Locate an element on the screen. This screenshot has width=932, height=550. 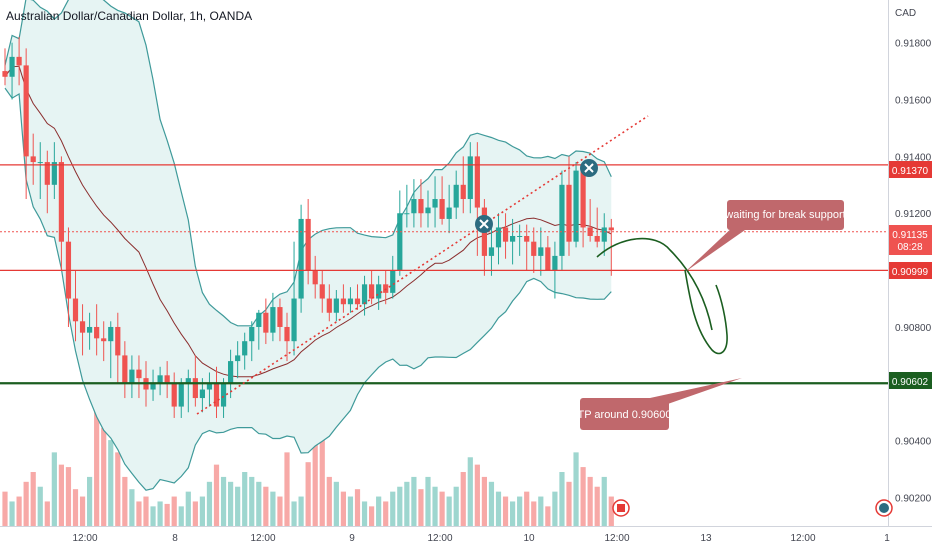
price-tick-label: 0.91600 is located at coordinates (913, 101).